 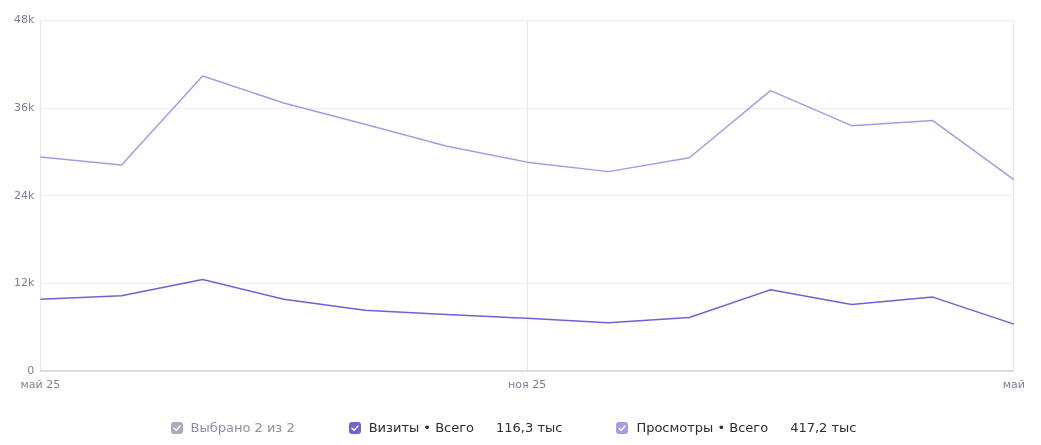 What do you see at coordinates (823, 427) in the screenshot?
I see `text: 417,2 тыс` at bounding box center [823, 427].